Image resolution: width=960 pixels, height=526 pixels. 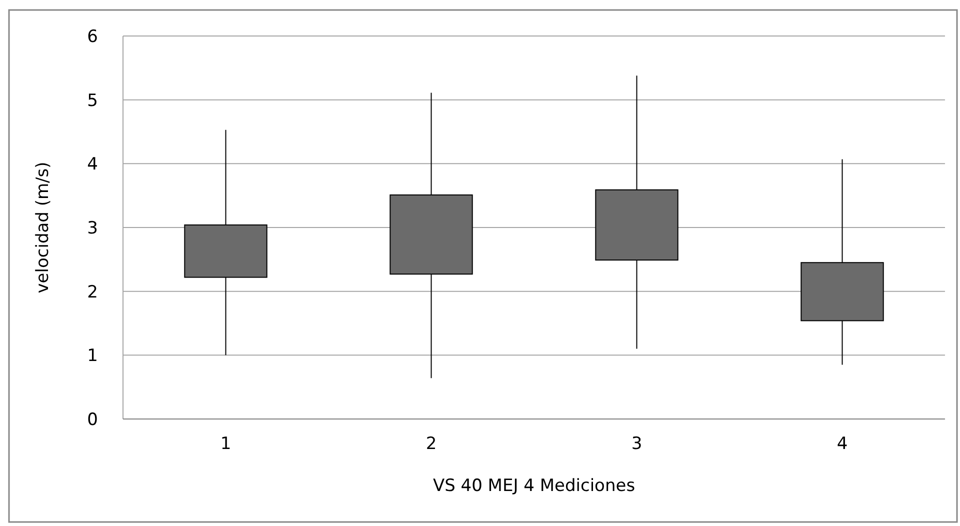 I want to click on x-tick-label: 3, so click(x=636, y=444).